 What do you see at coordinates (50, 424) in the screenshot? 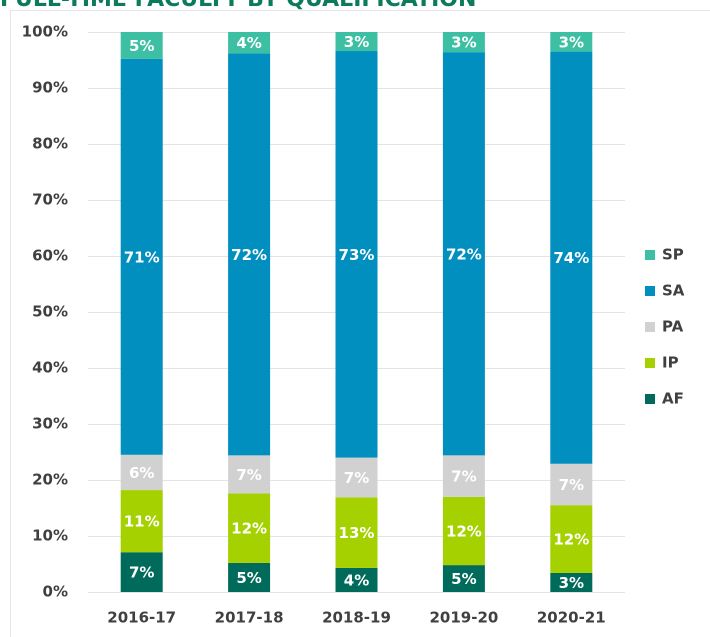
I see `y-tick-label: 30%` at bounding box center [50, 424].